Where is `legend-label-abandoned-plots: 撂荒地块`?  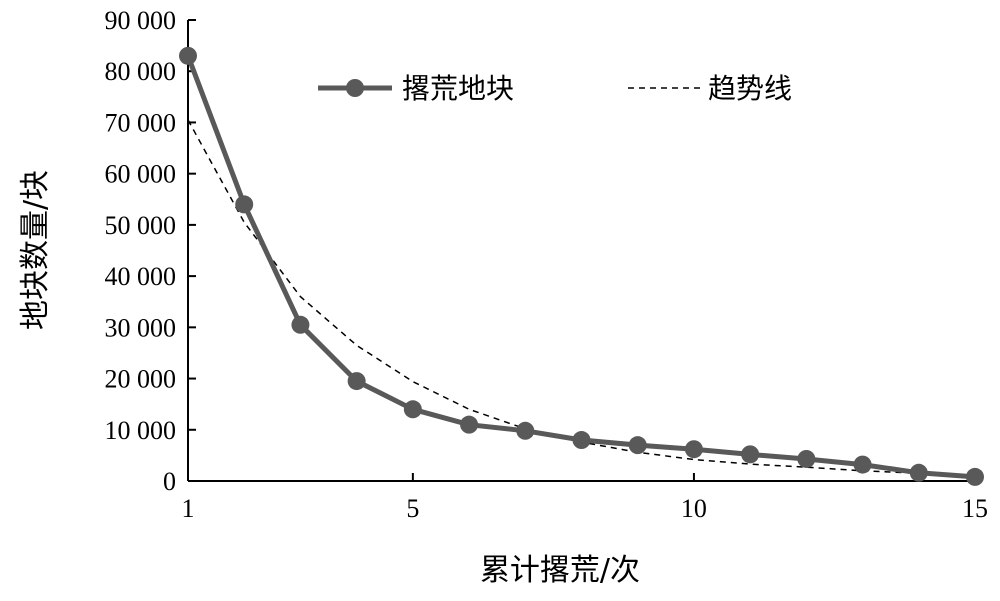 legend-label-abandoned-plots: 撂荒地块 is located at coordinates (458, 88).